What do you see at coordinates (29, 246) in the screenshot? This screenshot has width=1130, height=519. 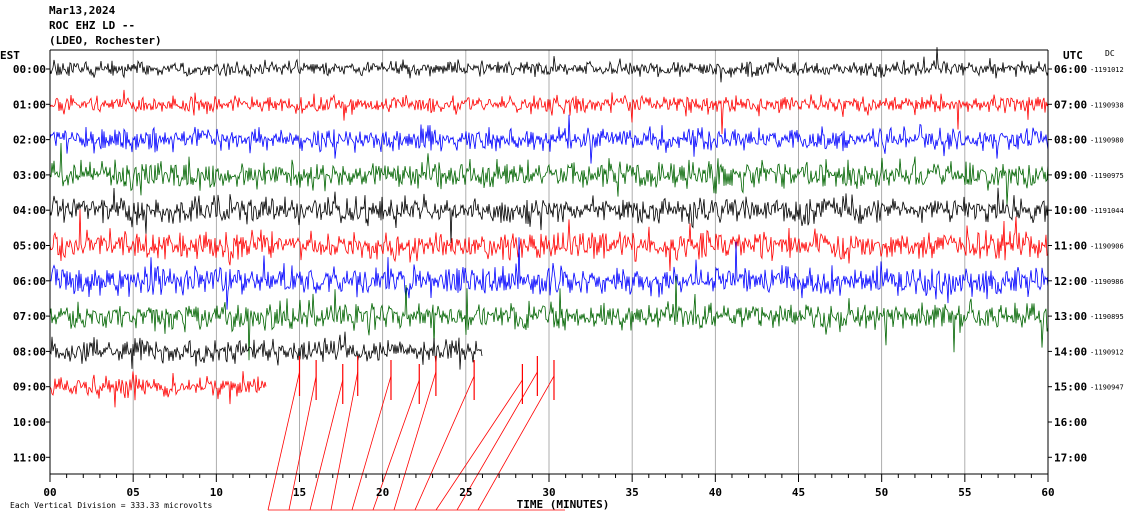 I see `left-hour-label: 05:00` at bounding box center [29, 246].